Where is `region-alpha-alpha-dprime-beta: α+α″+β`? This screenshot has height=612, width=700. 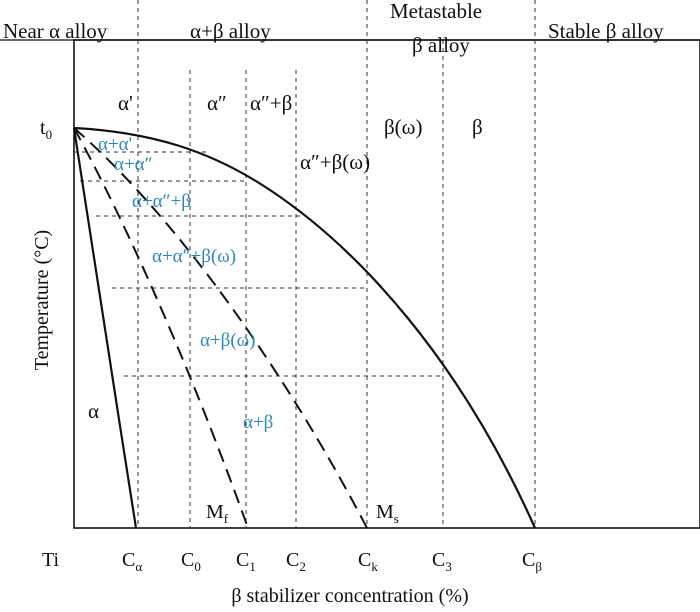
region-alpha-alpha-dprime-beta: α+α″+β is located at coordinates (161, 201).